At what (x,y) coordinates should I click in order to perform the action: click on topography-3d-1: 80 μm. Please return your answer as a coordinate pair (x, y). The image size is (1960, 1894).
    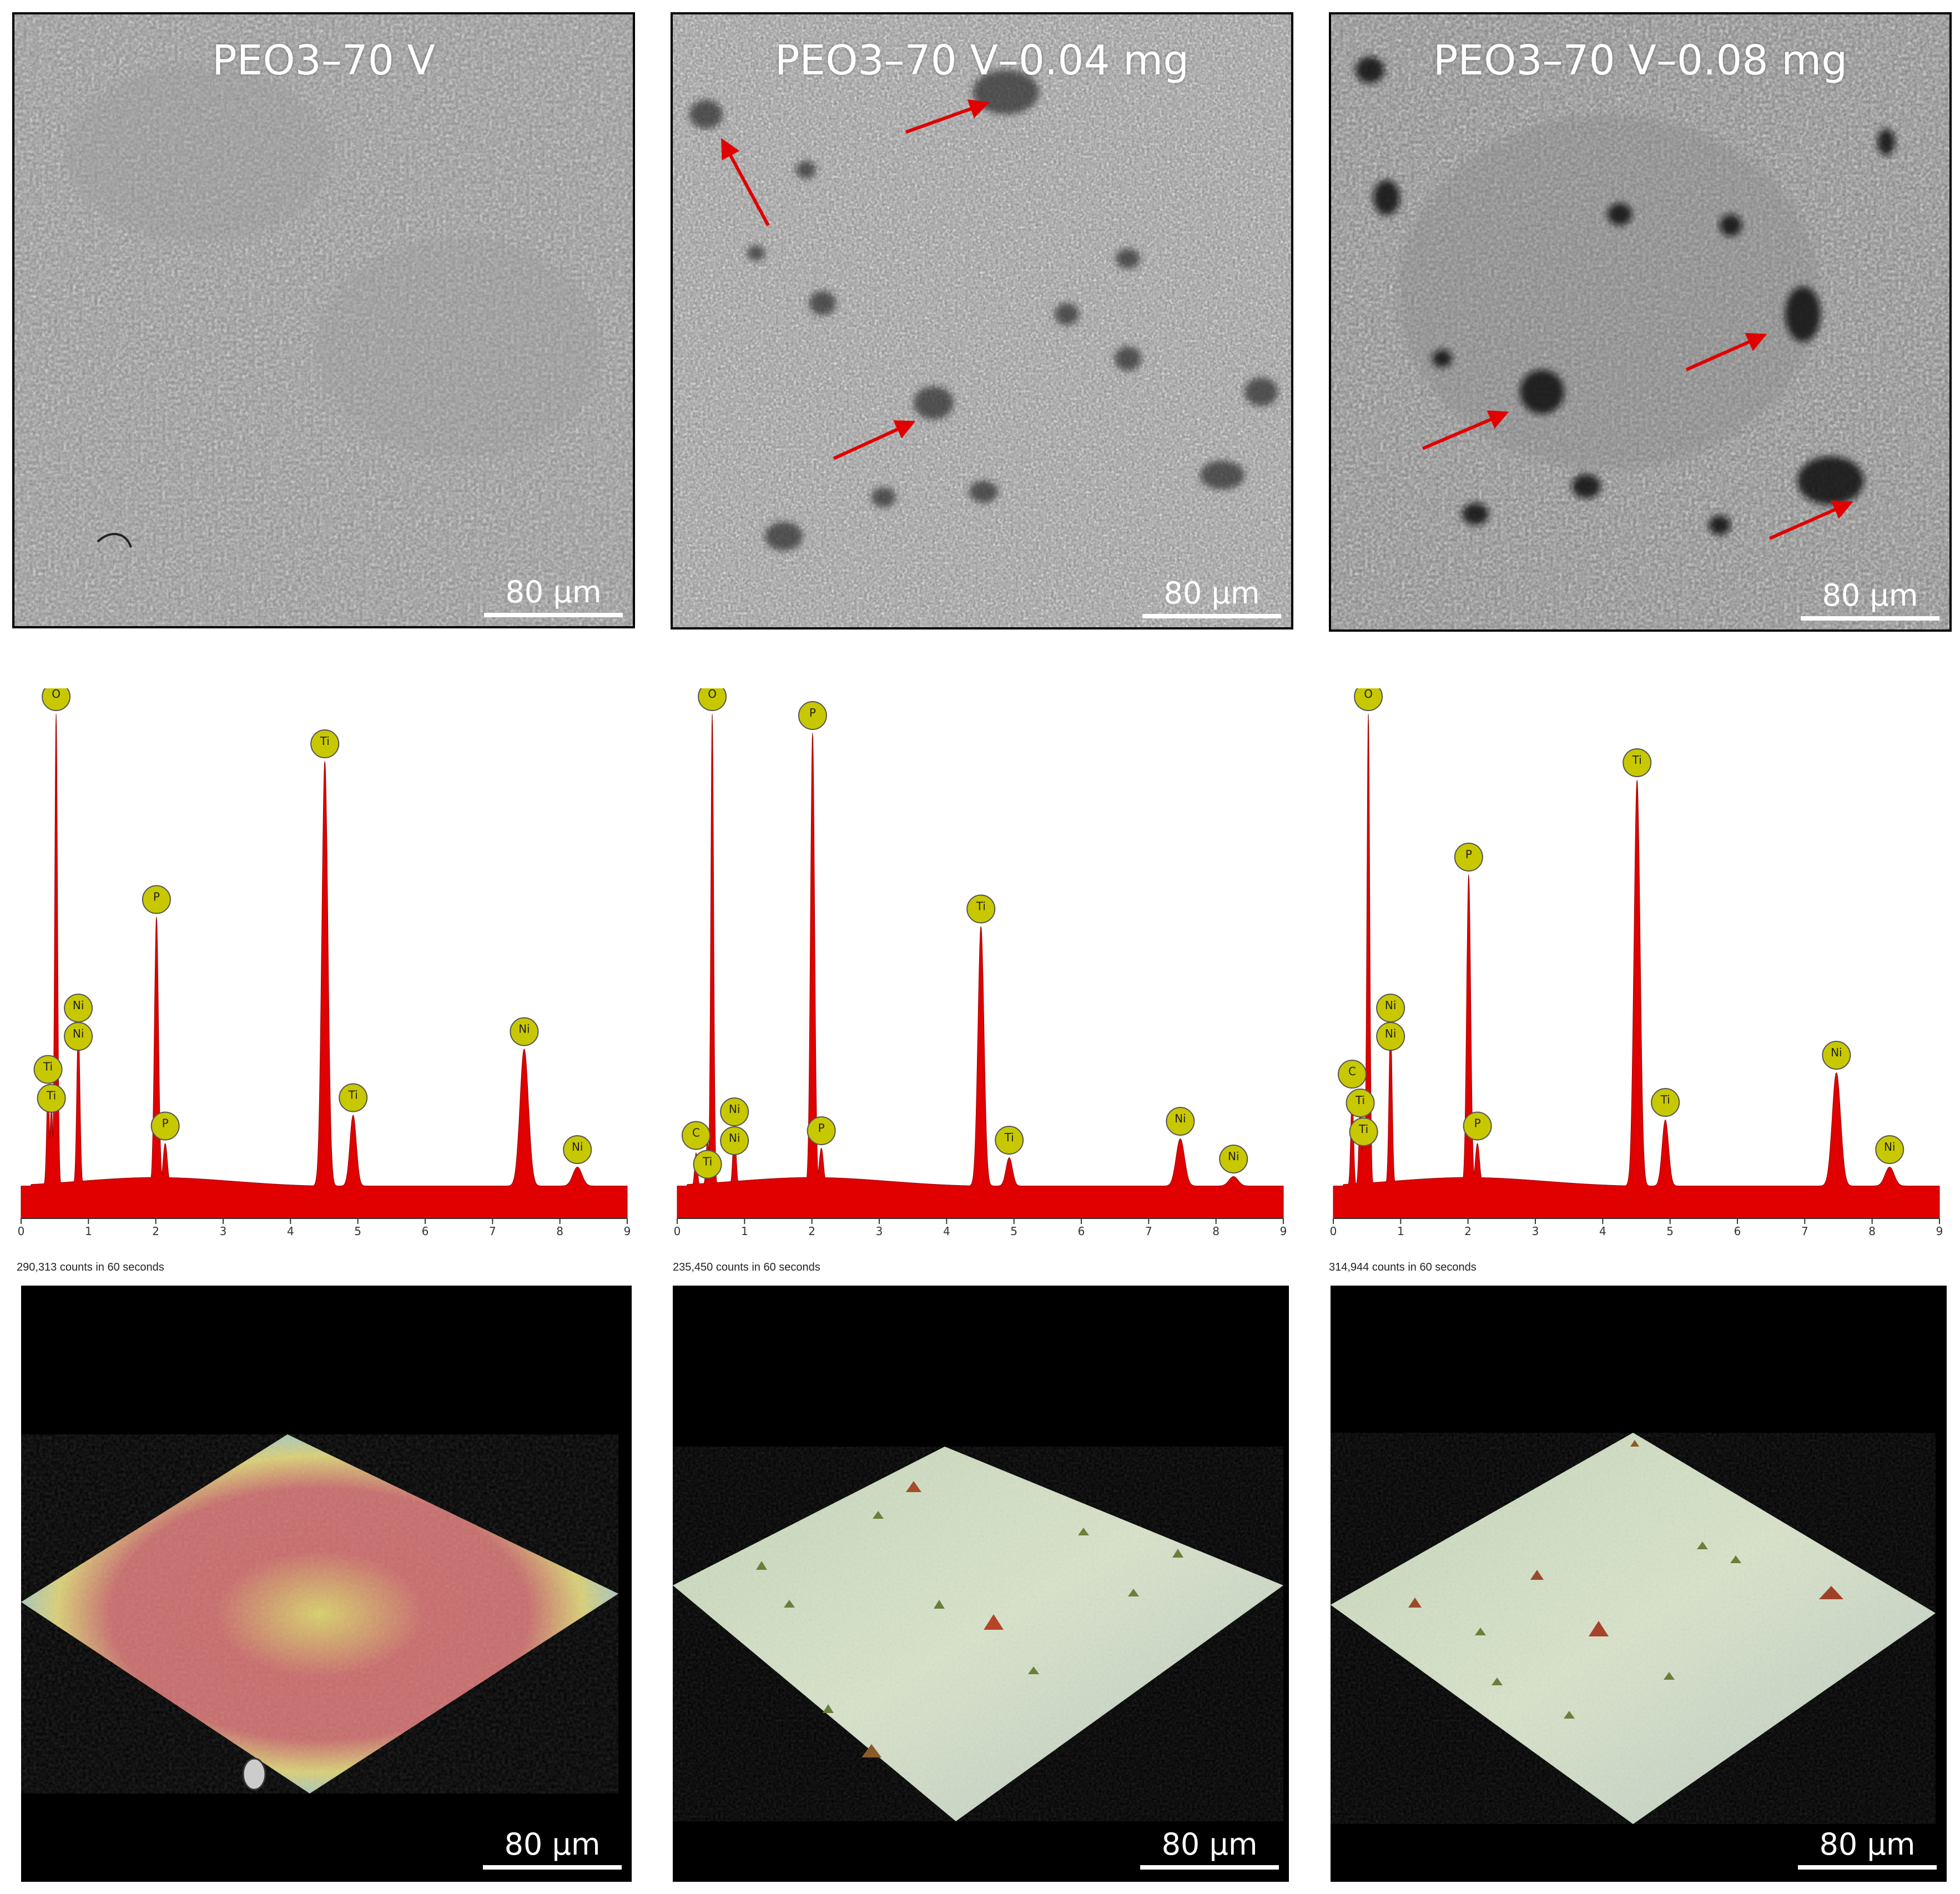
    Looking at the image, I should click on (326, 1584).